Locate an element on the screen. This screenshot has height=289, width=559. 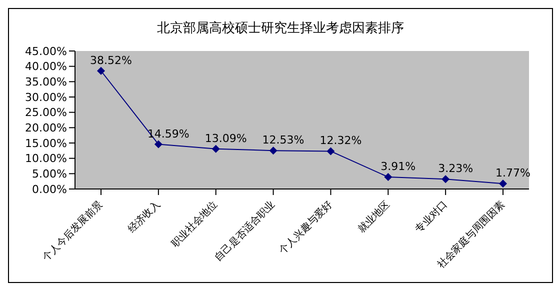
x-tick-label: 就业地区 is located at coordinates (373, 217).